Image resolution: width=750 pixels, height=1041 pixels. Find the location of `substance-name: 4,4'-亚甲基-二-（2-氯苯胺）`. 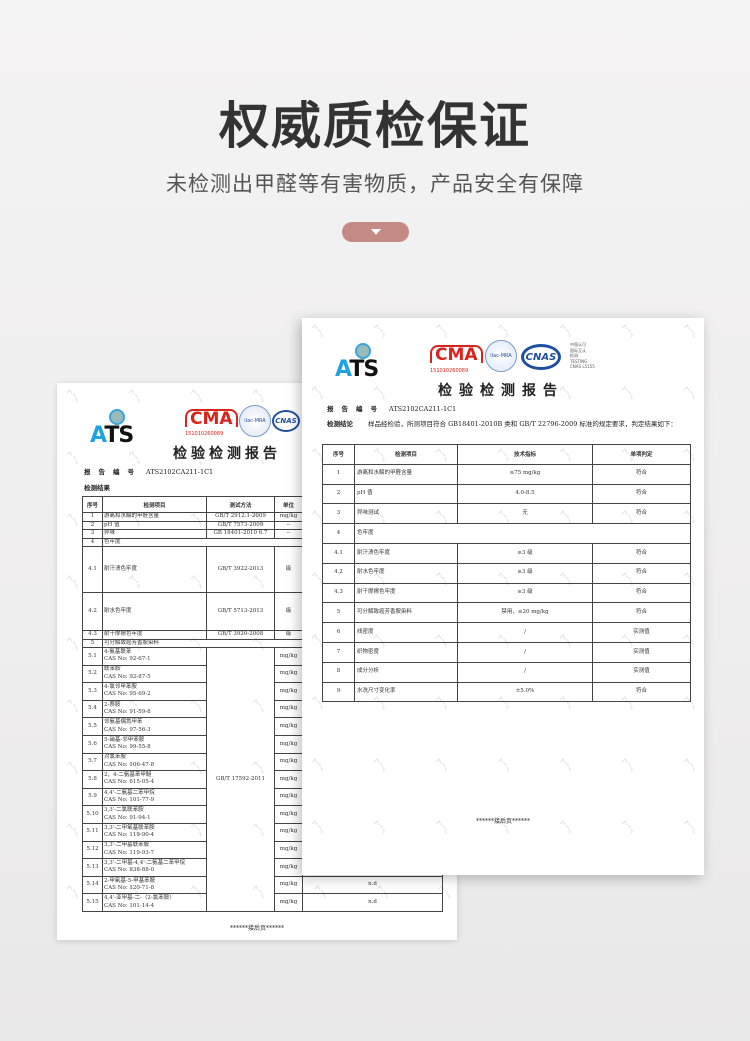

substance-name: 4,4'-亚甲基-二-（2-氯苯胺） is located at coordinates (139, 898).